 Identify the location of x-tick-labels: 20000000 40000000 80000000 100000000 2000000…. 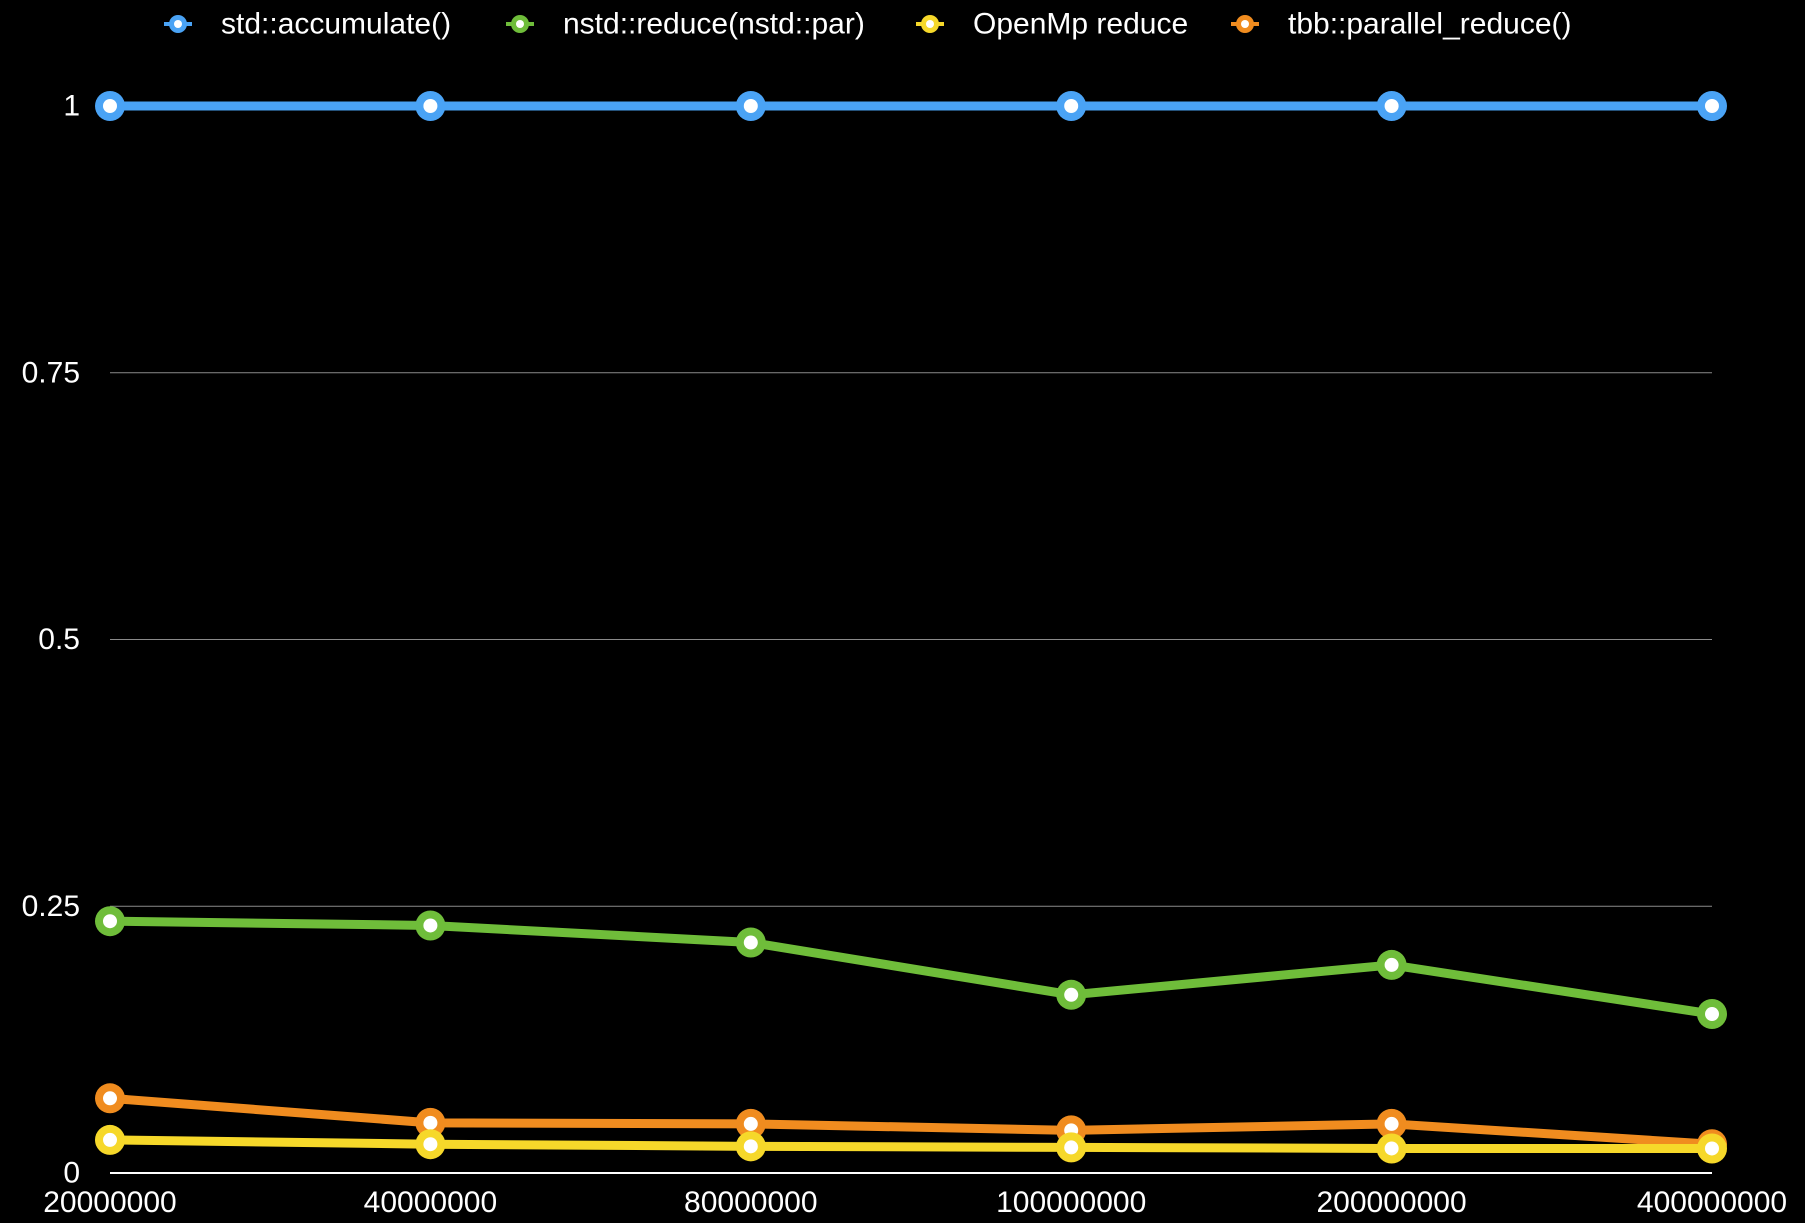
(915, 1202).